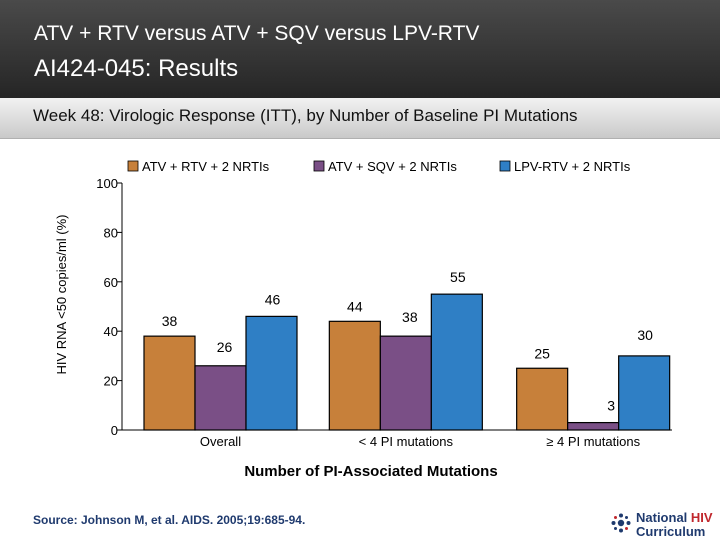 This screenshot has height=540, width=720. I want to click on logo-word-hiv: HIV, so click(701, 517).